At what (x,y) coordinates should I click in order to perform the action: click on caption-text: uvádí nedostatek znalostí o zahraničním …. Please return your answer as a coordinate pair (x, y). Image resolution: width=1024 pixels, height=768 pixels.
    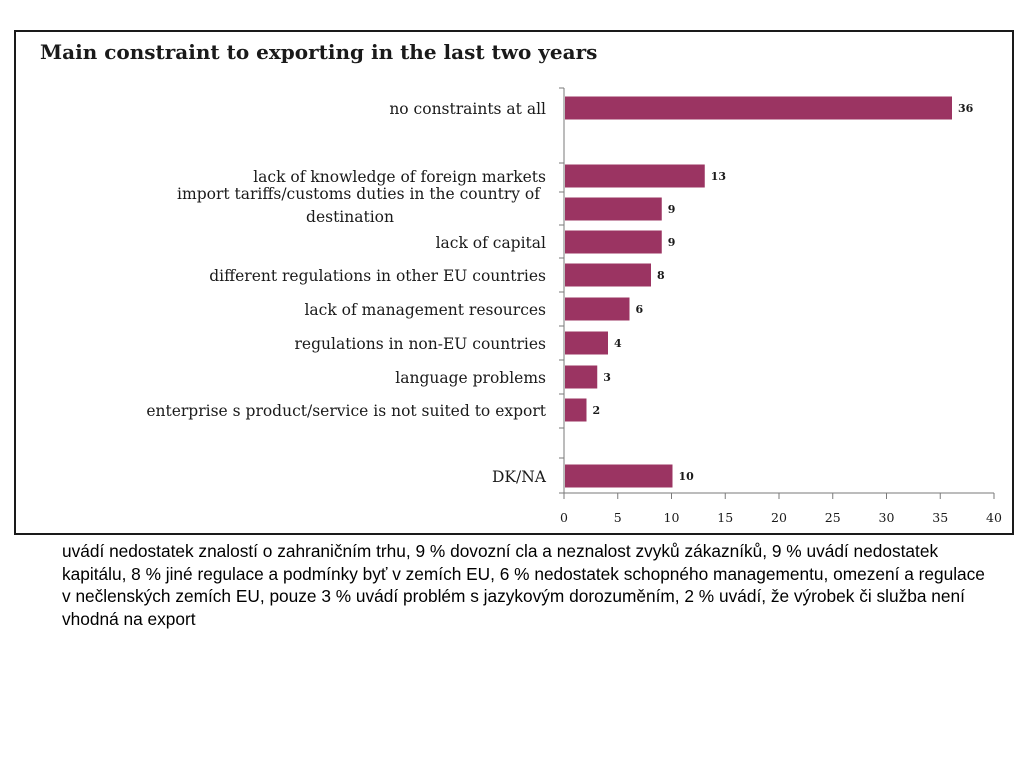
    Looking at the image, I should click on (523, 585).